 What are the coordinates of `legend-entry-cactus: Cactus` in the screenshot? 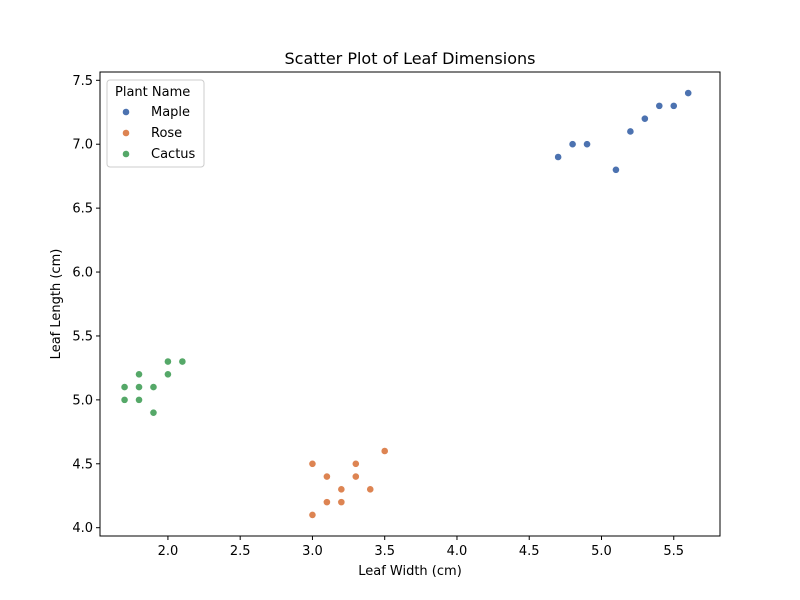 It's located at (159, 154).